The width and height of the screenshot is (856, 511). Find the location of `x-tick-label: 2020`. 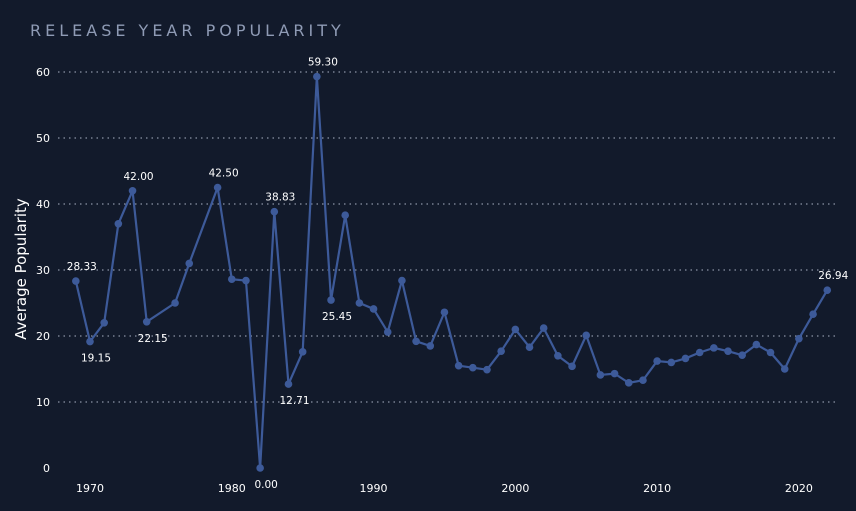

x-tick-label: 2020 is located at coordinates (799, 488).